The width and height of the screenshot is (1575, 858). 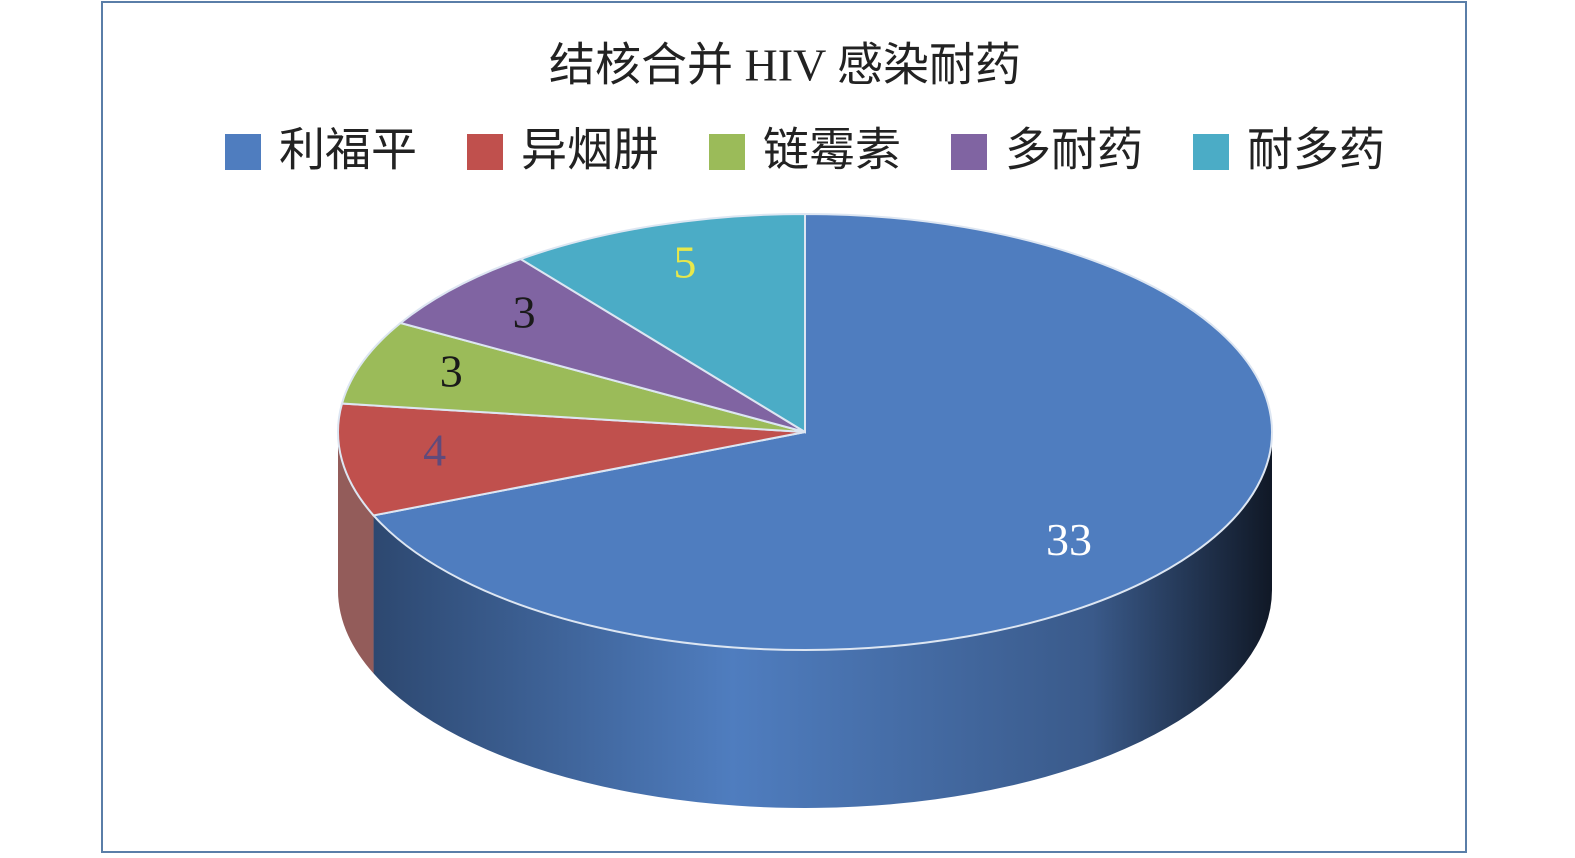 What do you see at coordinates (684, 261) in the screenshot?
I see `data-label: 5` at bounding box center [684, 261].